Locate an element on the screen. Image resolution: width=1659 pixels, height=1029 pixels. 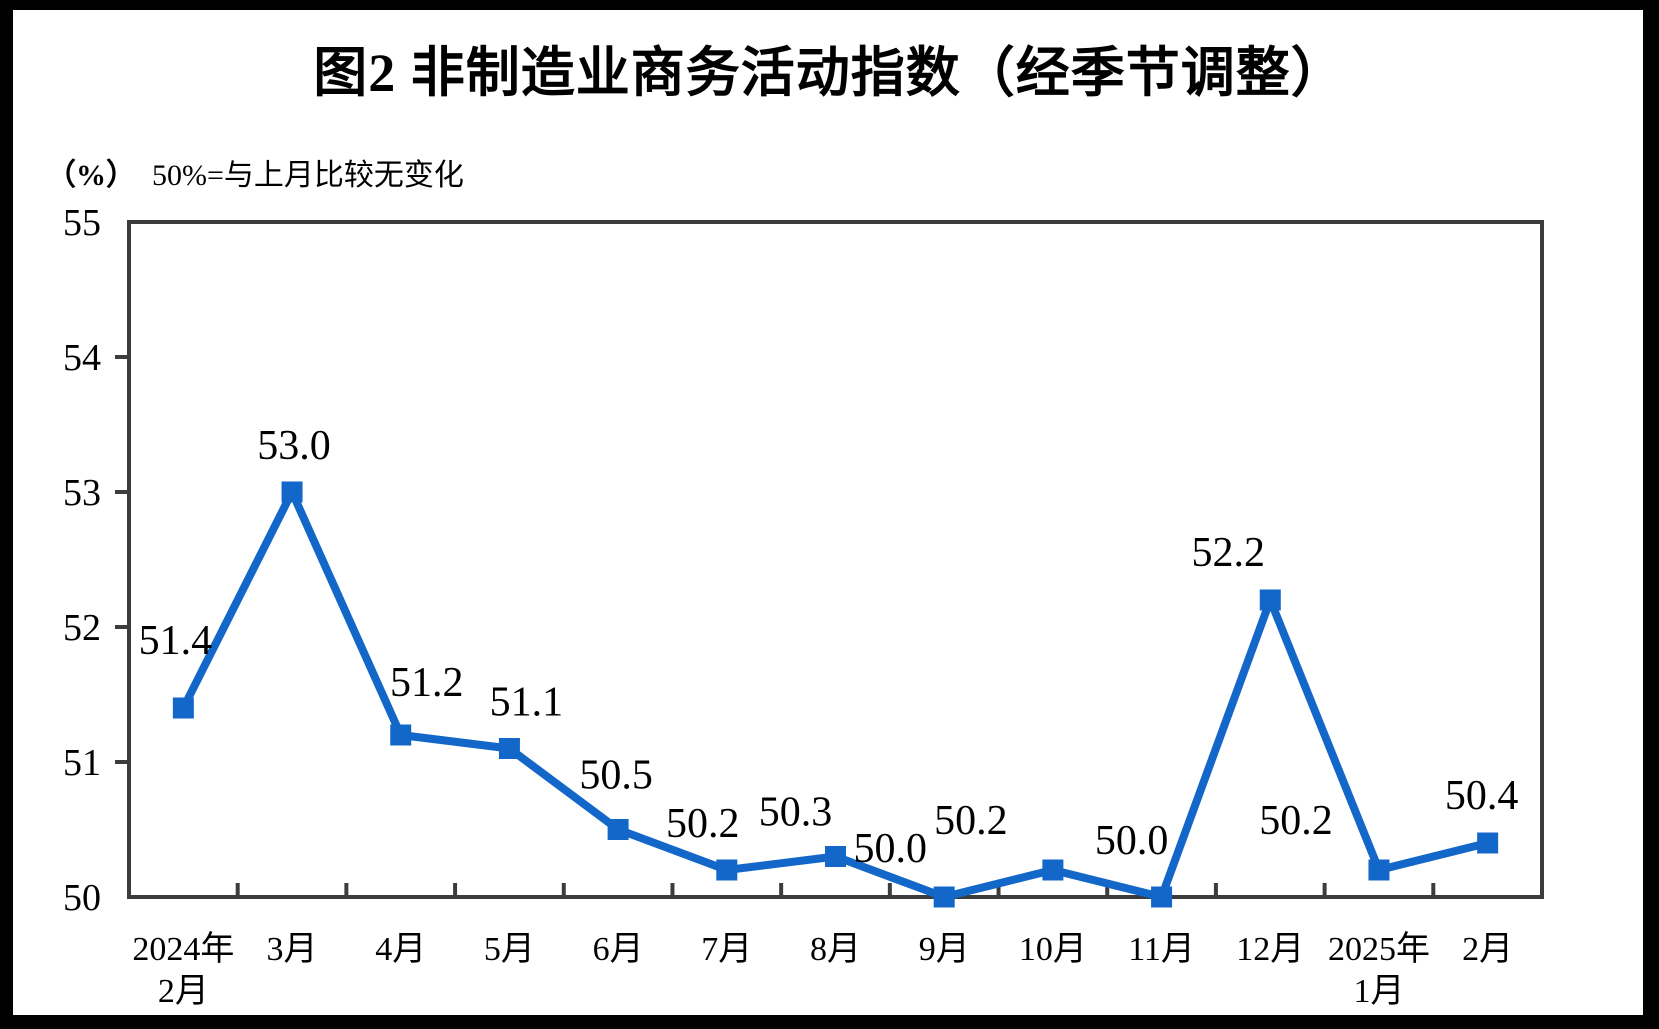
x-axis-category-label: 7月 is located at coordinates (726, 949).